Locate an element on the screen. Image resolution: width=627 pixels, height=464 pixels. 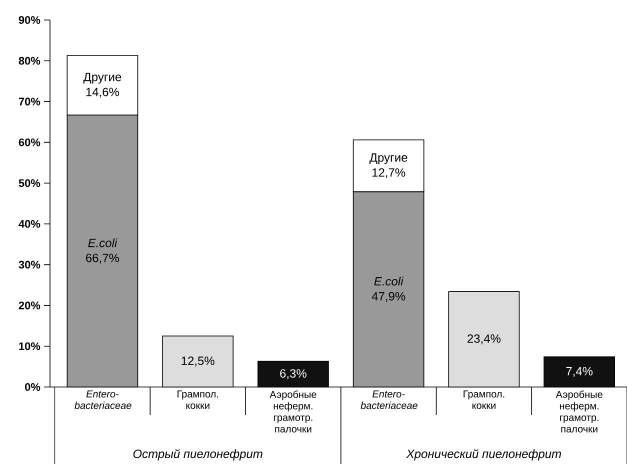
y-tick-label: 50% is located at coordinates (29, 183).